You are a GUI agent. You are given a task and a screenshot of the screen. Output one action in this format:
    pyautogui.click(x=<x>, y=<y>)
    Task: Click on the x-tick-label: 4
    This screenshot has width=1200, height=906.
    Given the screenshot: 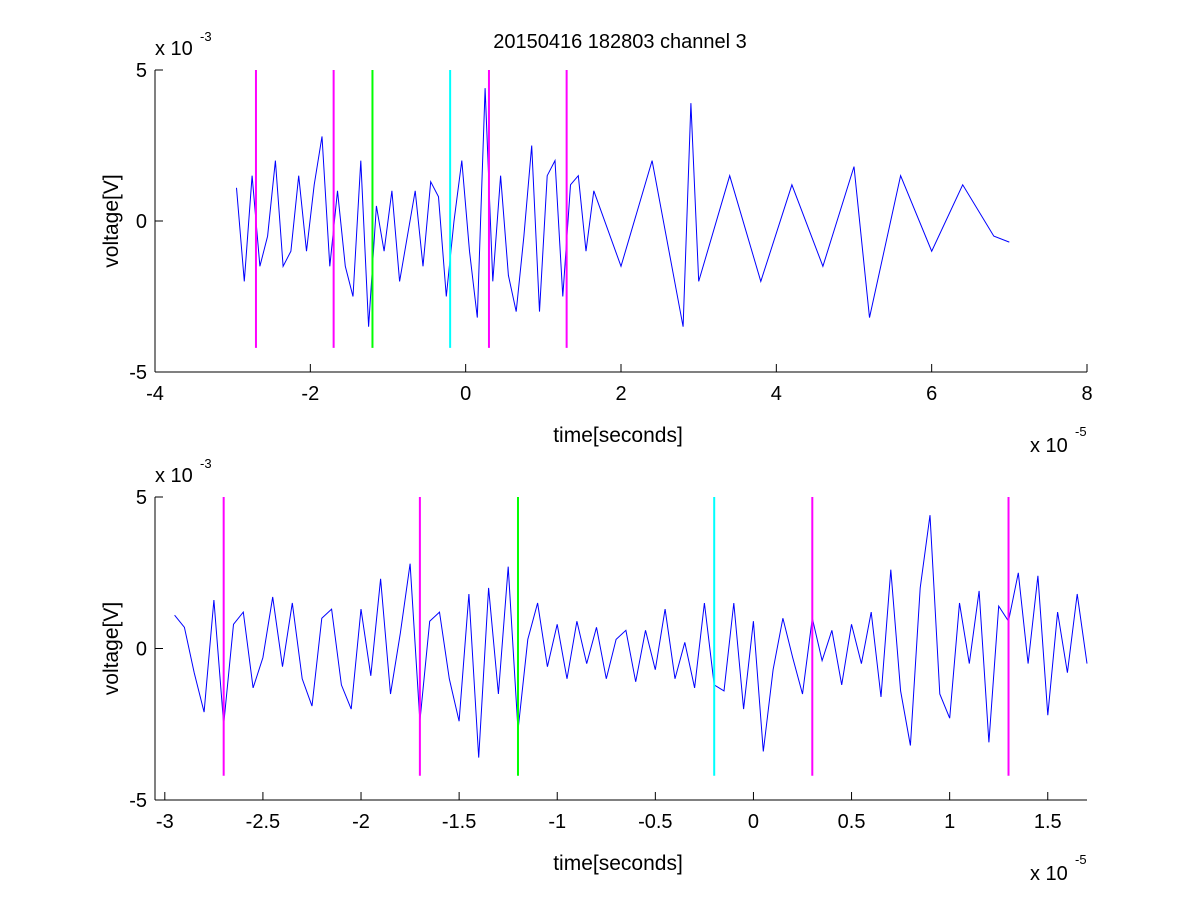 What is the action you would take?
    pyautogui.click(x=776, y=394)
    